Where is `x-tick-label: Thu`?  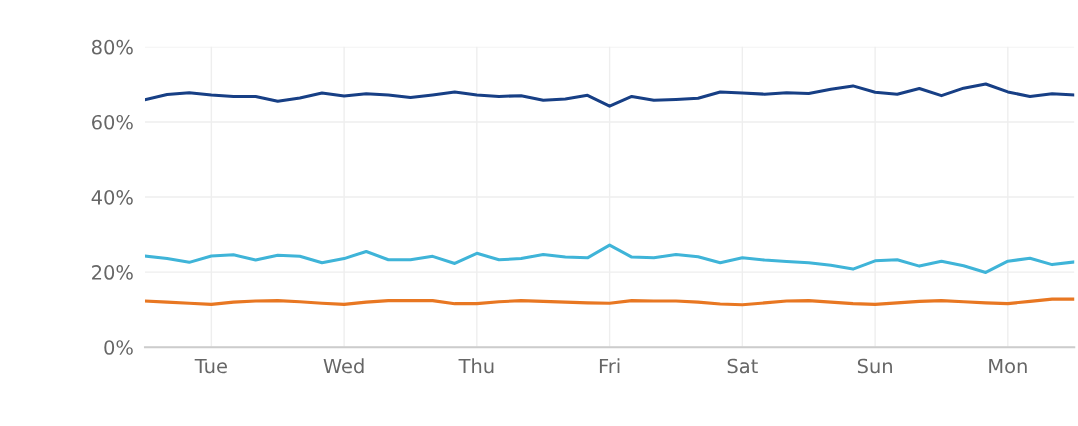 x-tick-label: Thu is located at coordinates (476, 366).